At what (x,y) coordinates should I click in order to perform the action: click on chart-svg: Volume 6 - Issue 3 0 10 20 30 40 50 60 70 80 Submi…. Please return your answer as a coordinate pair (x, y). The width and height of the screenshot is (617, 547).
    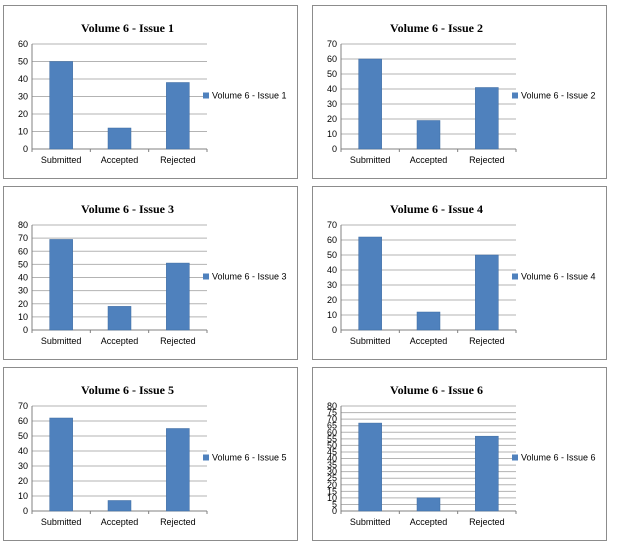
    Looking at the image, I should click on (152, 274).